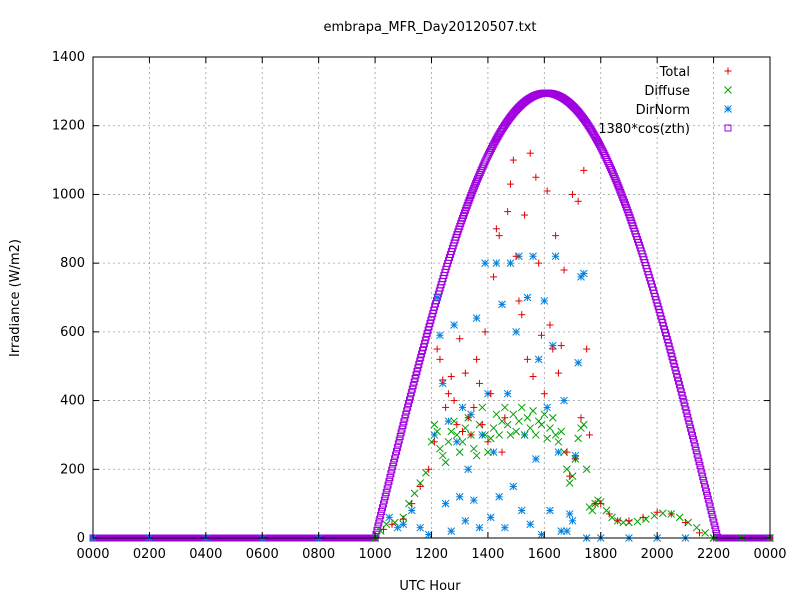 This screenshot has width=800, height=600. Describe the element at coordinates (430, 586) in the screenshot. I see `x-axis-label: UTC Hour` at that location.